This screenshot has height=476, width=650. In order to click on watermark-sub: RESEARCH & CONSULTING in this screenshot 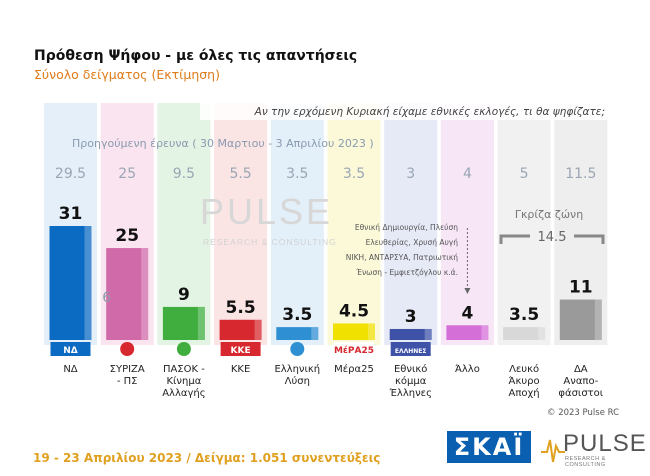, I will do `click(270, 242)`.